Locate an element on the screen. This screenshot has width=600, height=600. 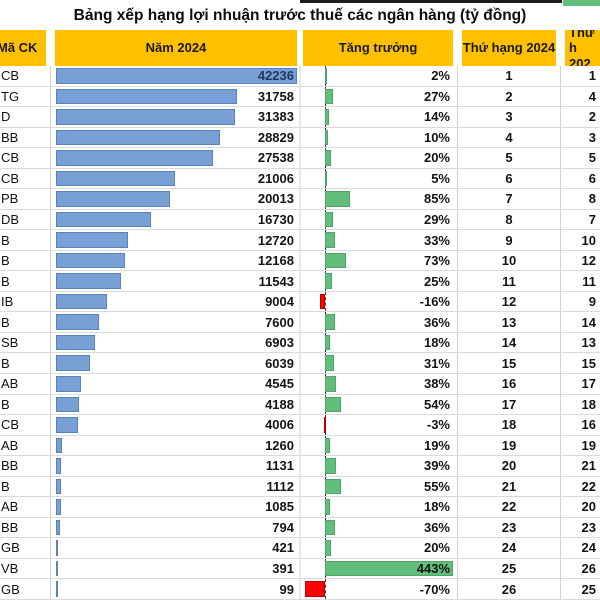
profit-2024-cell: 27538 is located at coordinates (176, 158).